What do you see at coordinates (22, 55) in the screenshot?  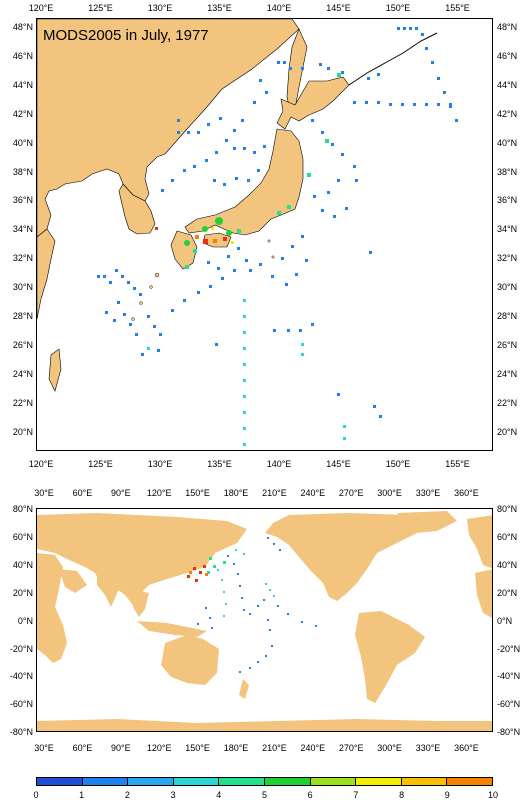 I see `top-map-lat-label: 46°N` at bounding box center [22, 55].